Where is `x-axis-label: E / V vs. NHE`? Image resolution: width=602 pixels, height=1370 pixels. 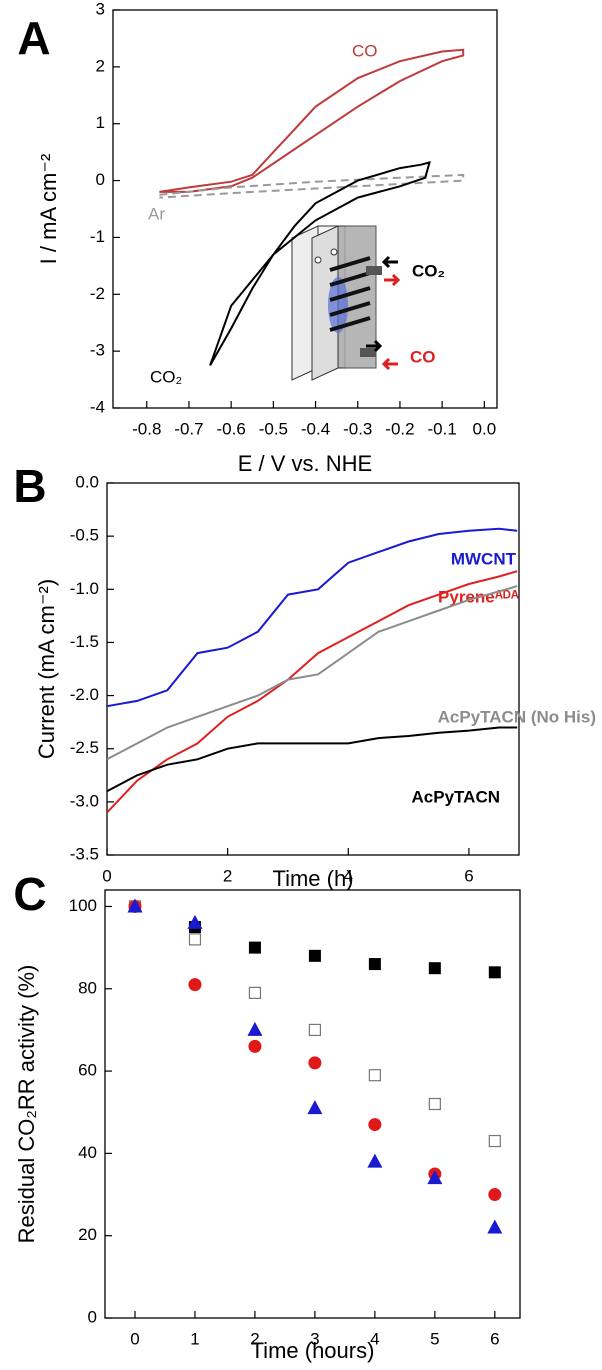
x-axis-label: E / V vs. NHE is located at coordinates (305, 463).